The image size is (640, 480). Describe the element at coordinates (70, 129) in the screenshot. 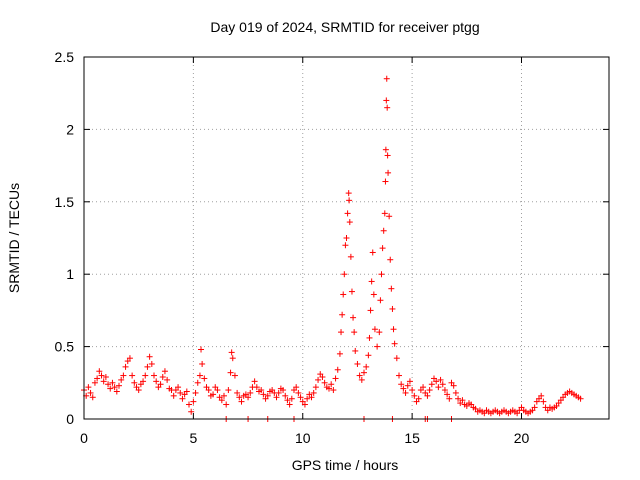

I see `y-tick-label: 2` at that location.